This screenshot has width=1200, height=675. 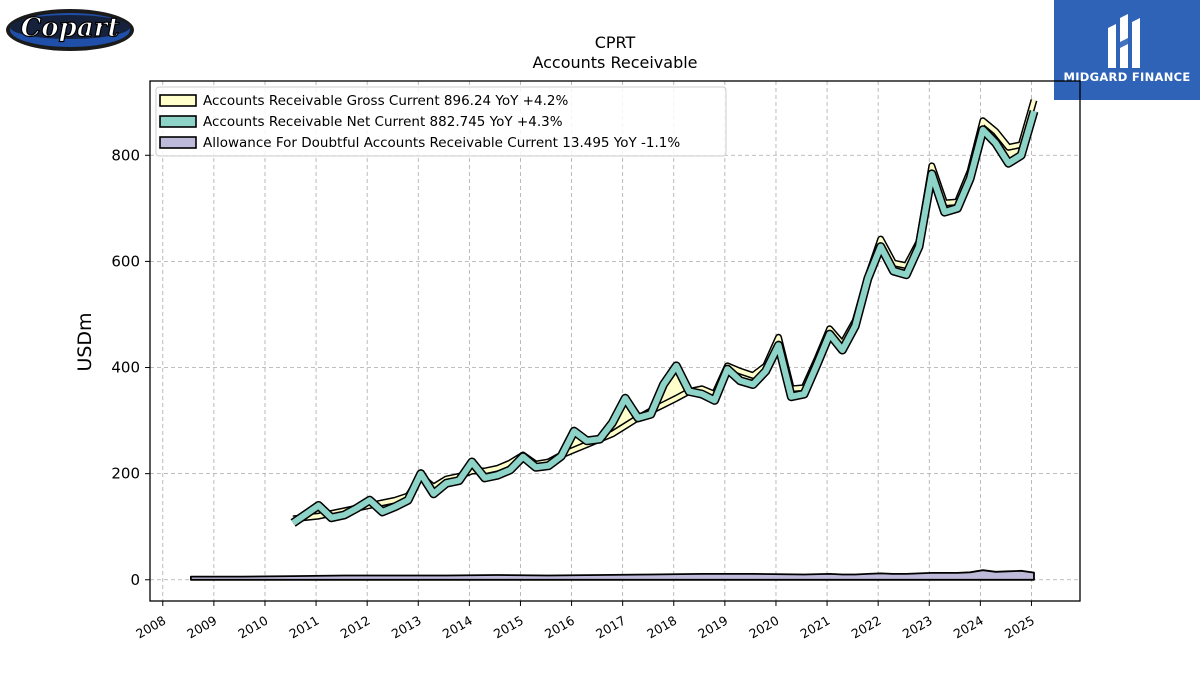 What do you see at coordinates (457, 627) in the screenshot?
I see `x-tick-label: 2014` at bounding box center [457, 627].